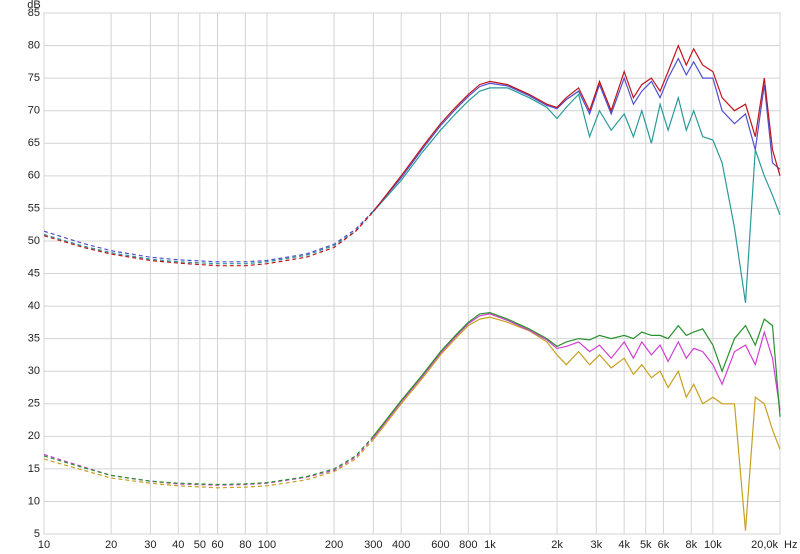  I want to click on y-tick-label: 10, so click(34, 501).